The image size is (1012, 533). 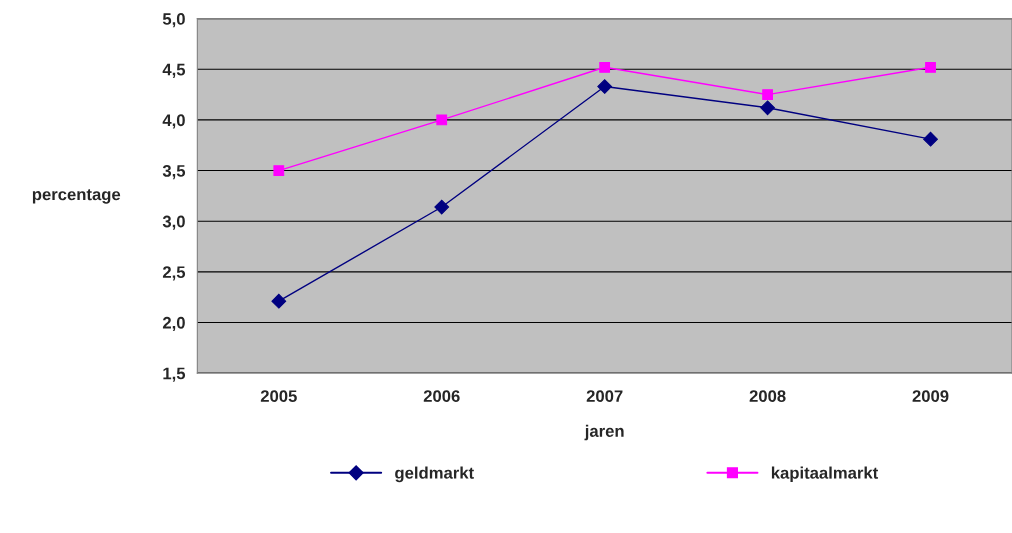 I want to click on x-tick-label: 2008, so click(x=767, y=396).